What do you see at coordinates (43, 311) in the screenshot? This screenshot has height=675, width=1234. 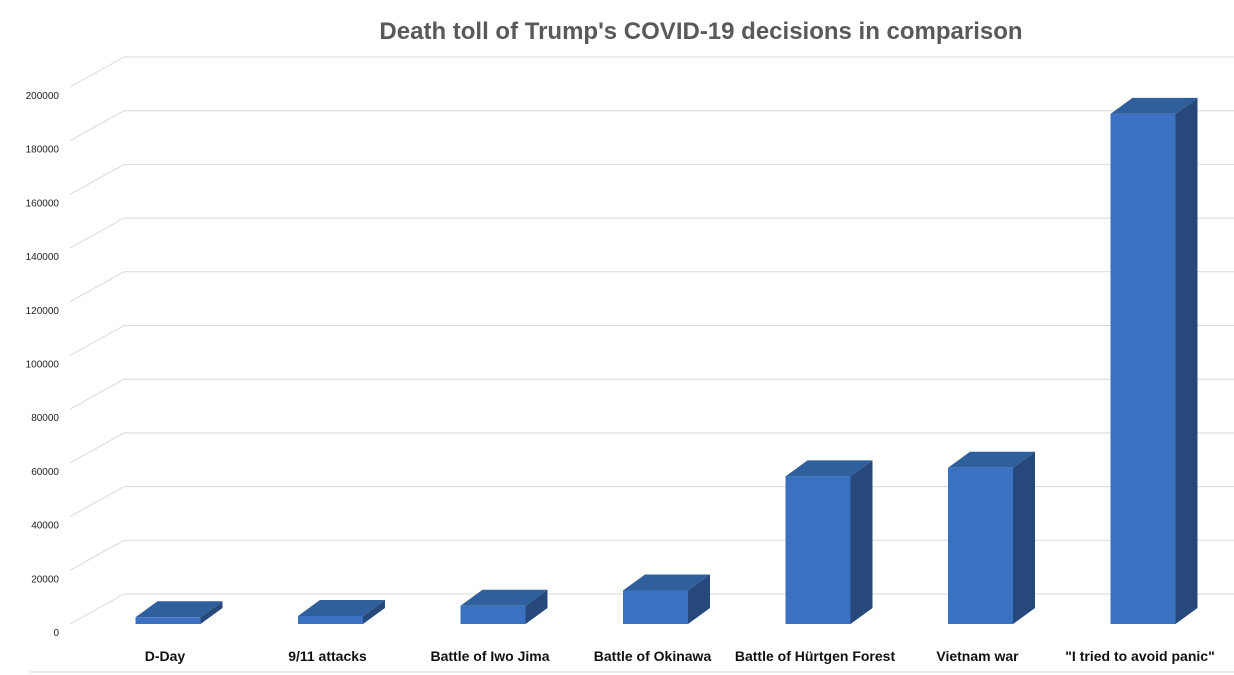 I see `y-tick-label: 120000` at bounding box center [43, 311].